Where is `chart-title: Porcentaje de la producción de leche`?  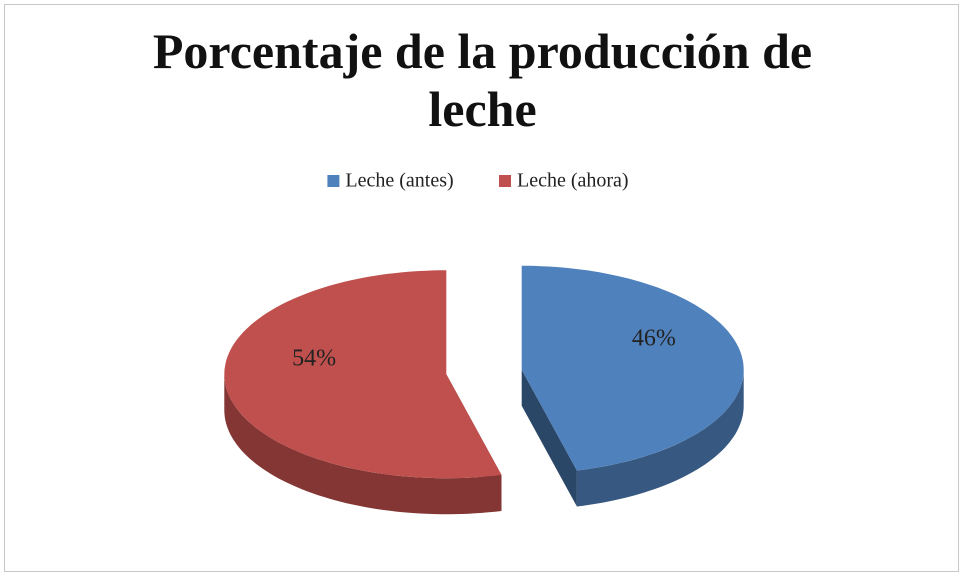
chart-title: Porcentaje de la producción de leche is located at coordinates (482, 80).